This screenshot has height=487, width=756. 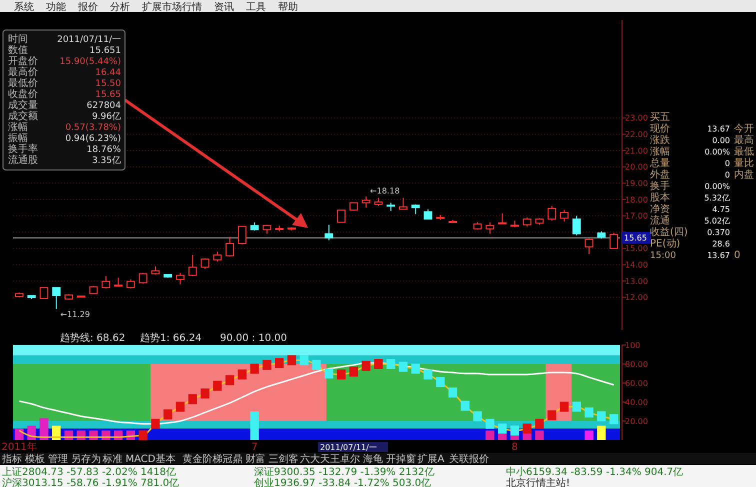 What do you see at coordinates (702, 152) in the screenshot?
I see `text: 涨幅 0.00% 最低` at bounding box center [702, 152].